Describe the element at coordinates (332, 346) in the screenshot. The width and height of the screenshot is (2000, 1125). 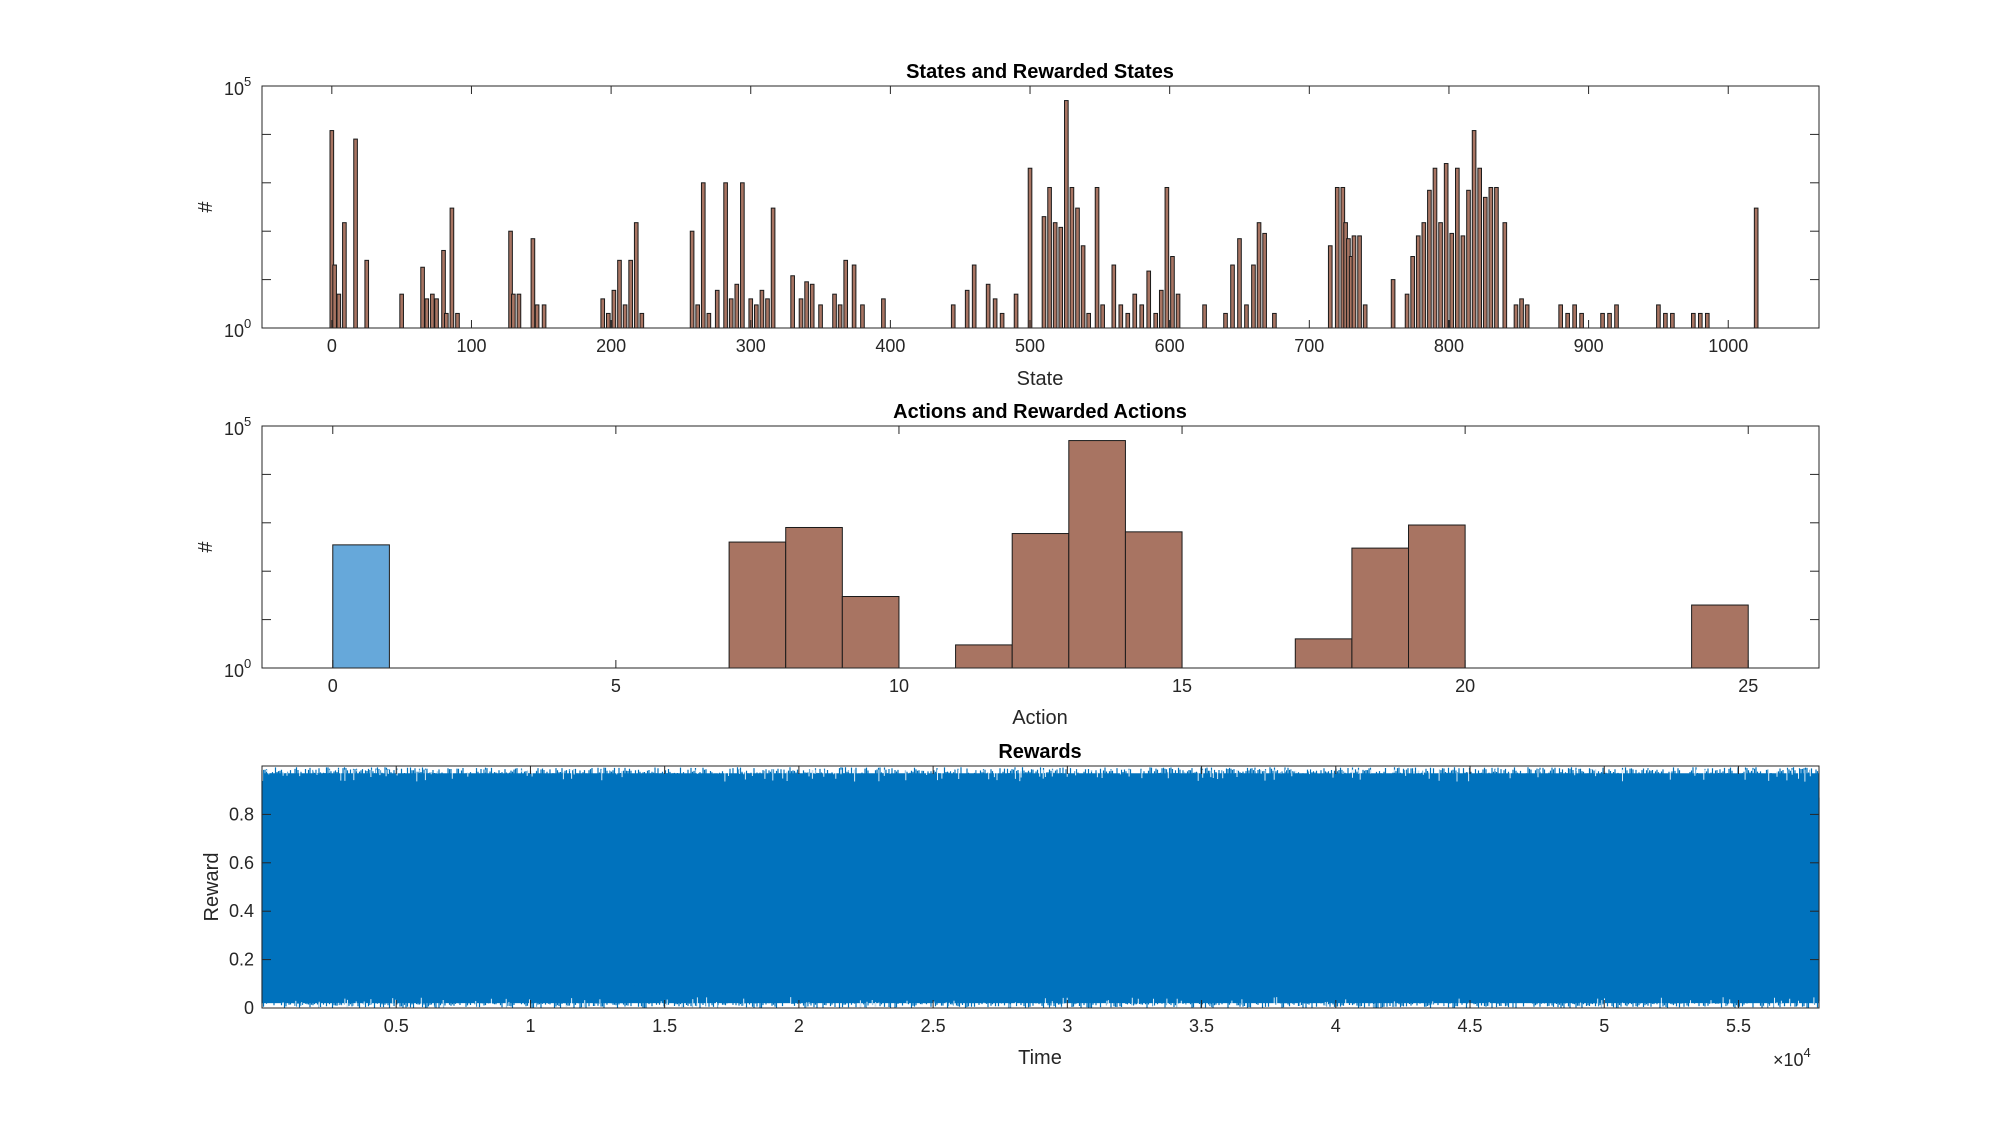
I see `states-xtick-label: 0` at that location.